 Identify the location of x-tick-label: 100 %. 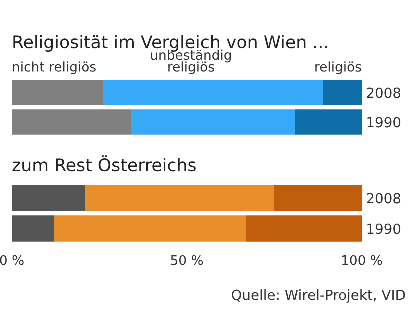
(362, 260).